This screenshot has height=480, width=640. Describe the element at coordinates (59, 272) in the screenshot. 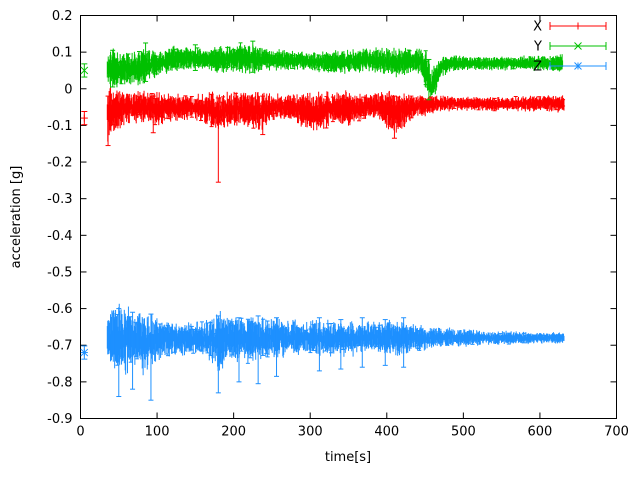

I see `y-tick-label: -0.5` at that location.